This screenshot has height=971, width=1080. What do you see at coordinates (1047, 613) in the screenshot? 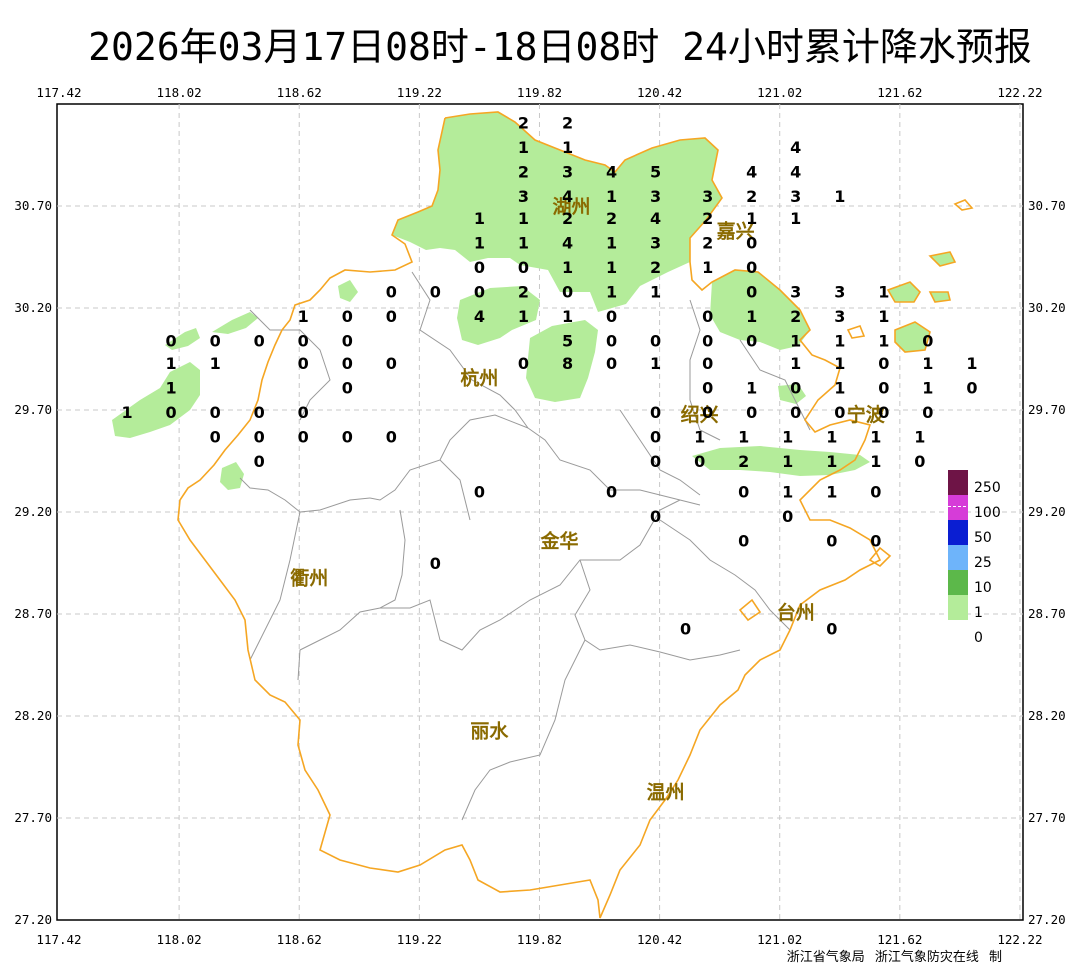
I see `lat-tick-right: 28.70` at bounding box center [1047, 613].